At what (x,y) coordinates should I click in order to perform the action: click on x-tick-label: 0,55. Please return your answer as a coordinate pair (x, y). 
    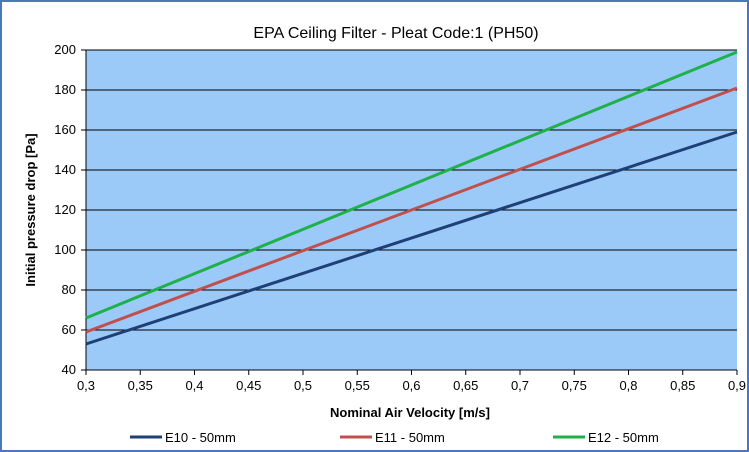
    Looking at the image, I should click on (357, 385).